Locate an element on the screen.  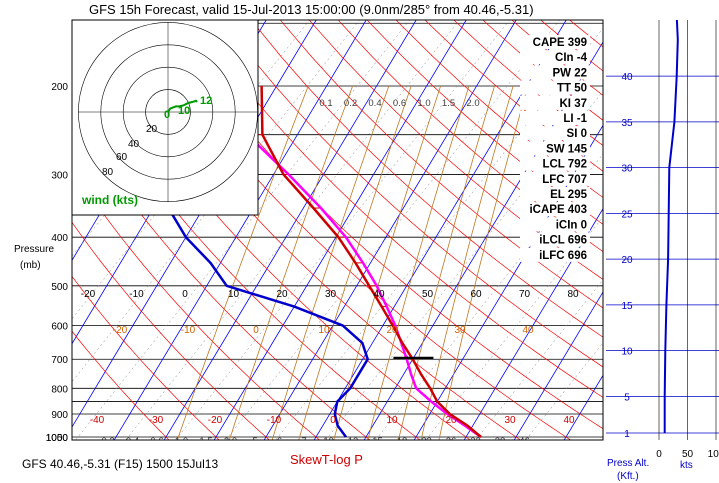
hodograph-trace-label: 0 is located at coordinates (167, 115).